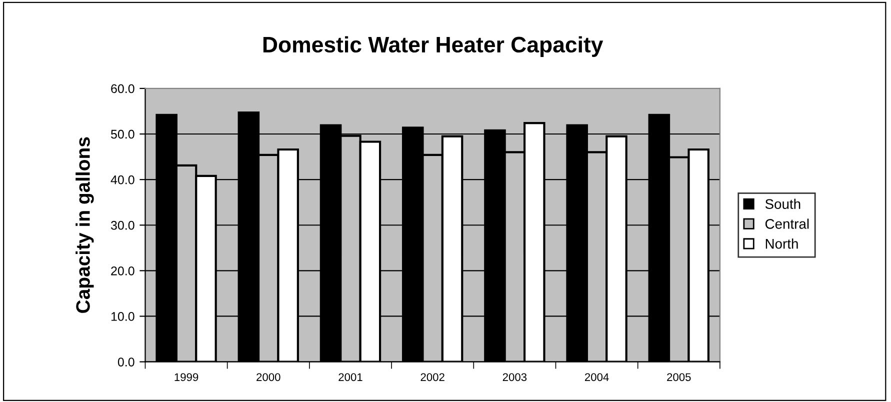 Image resolution: width=891 pixels, height=402 pixels. Describe the element at coordinates (596, 377) in the screenshot. I see `x-tick-label: 2004` at that location.